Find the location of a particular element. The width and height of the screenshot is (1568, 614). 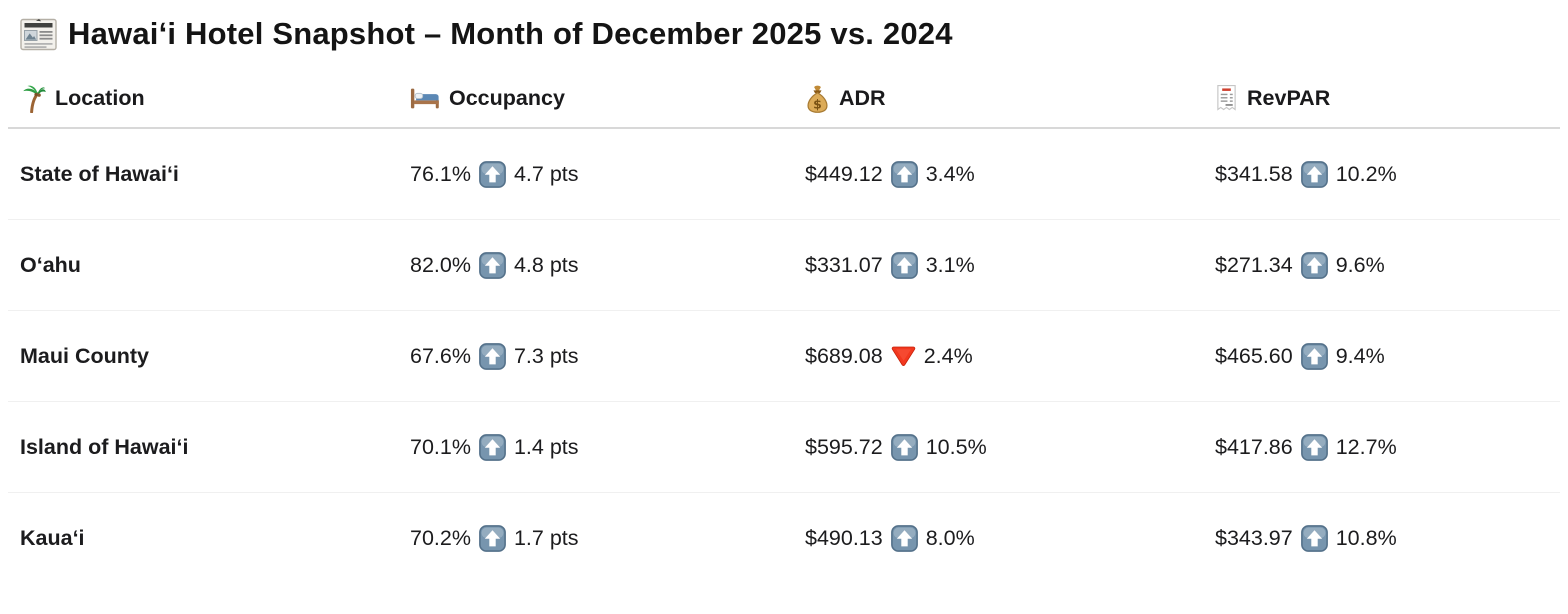

metric-change: 12.7% is located at coordinates (1366, 446).